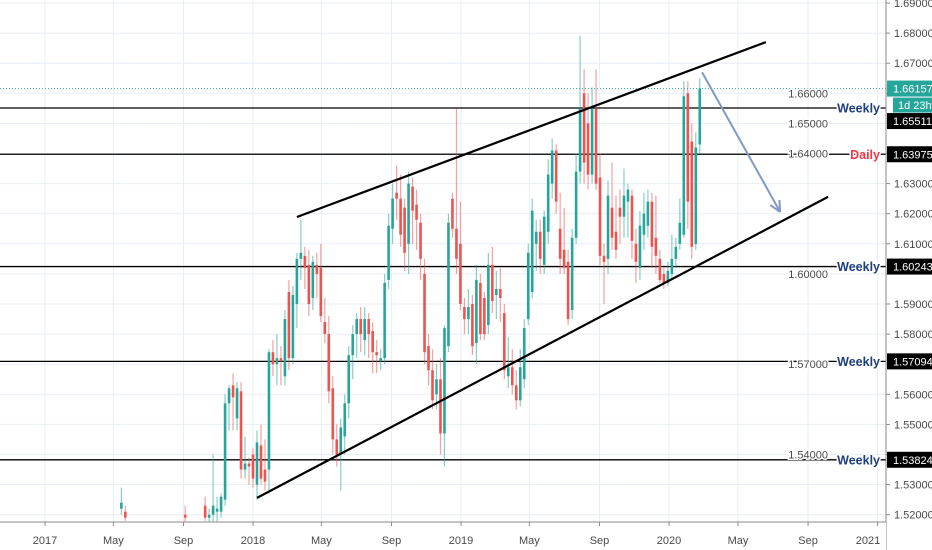 The image size is (932, 550). Describe the element at coordinates (913, 5) in the screenshot. I see `price-tick-label: 1.69000` at that location.